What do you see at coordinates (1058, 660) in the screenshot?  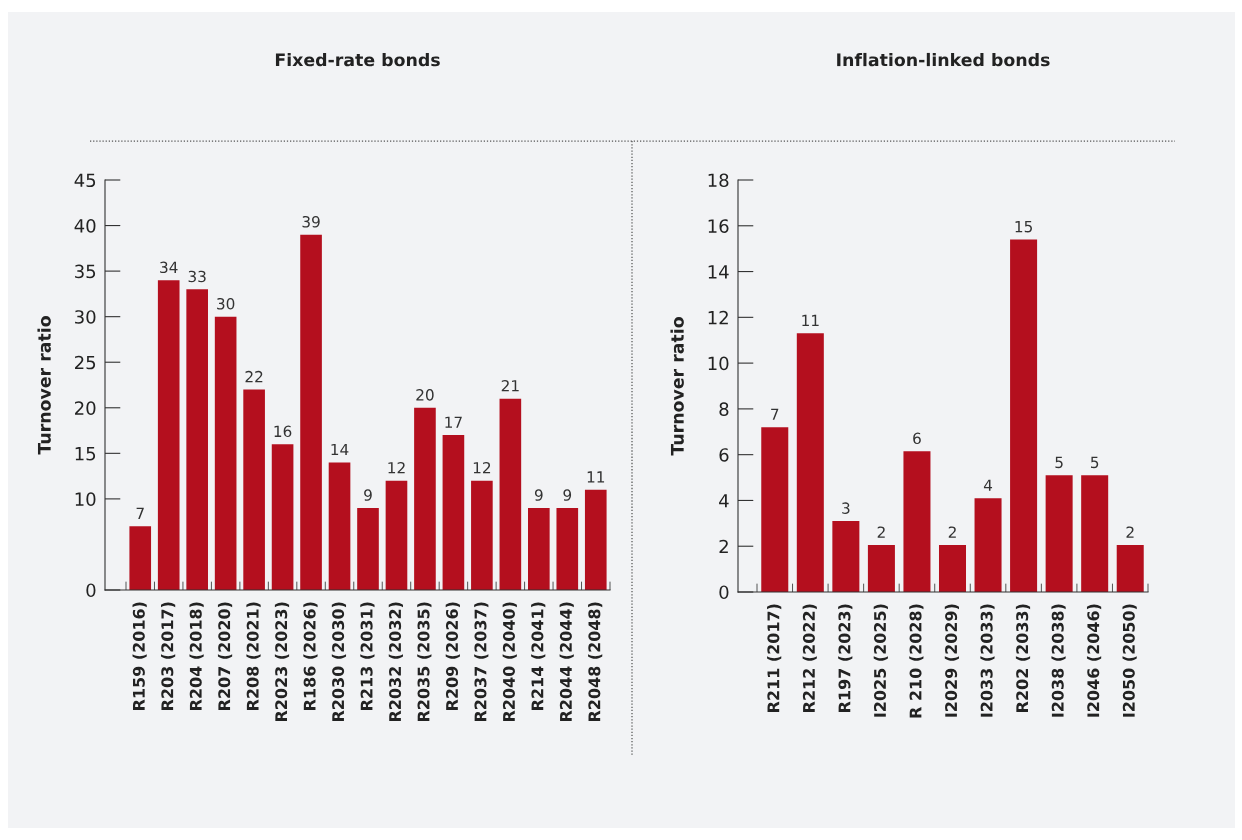 I see `x-tick-label: I2038 (2038)` at bounding box center [1058, 660].